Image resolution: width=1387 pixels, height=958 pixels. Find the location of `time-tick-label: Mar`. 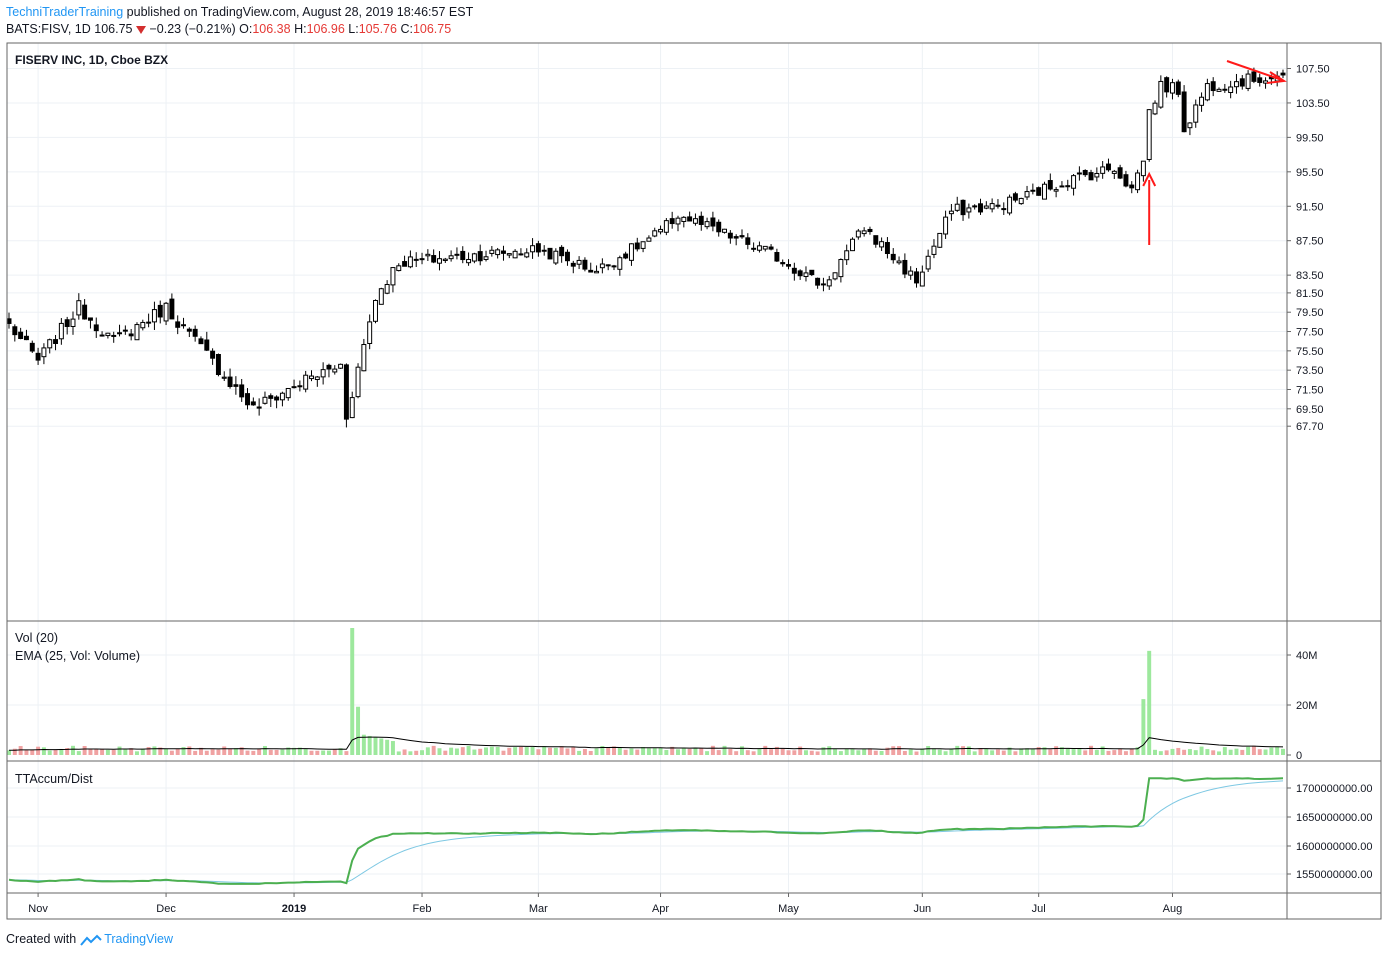

time-tick-label: Mar is located at coordinates (538, 909).